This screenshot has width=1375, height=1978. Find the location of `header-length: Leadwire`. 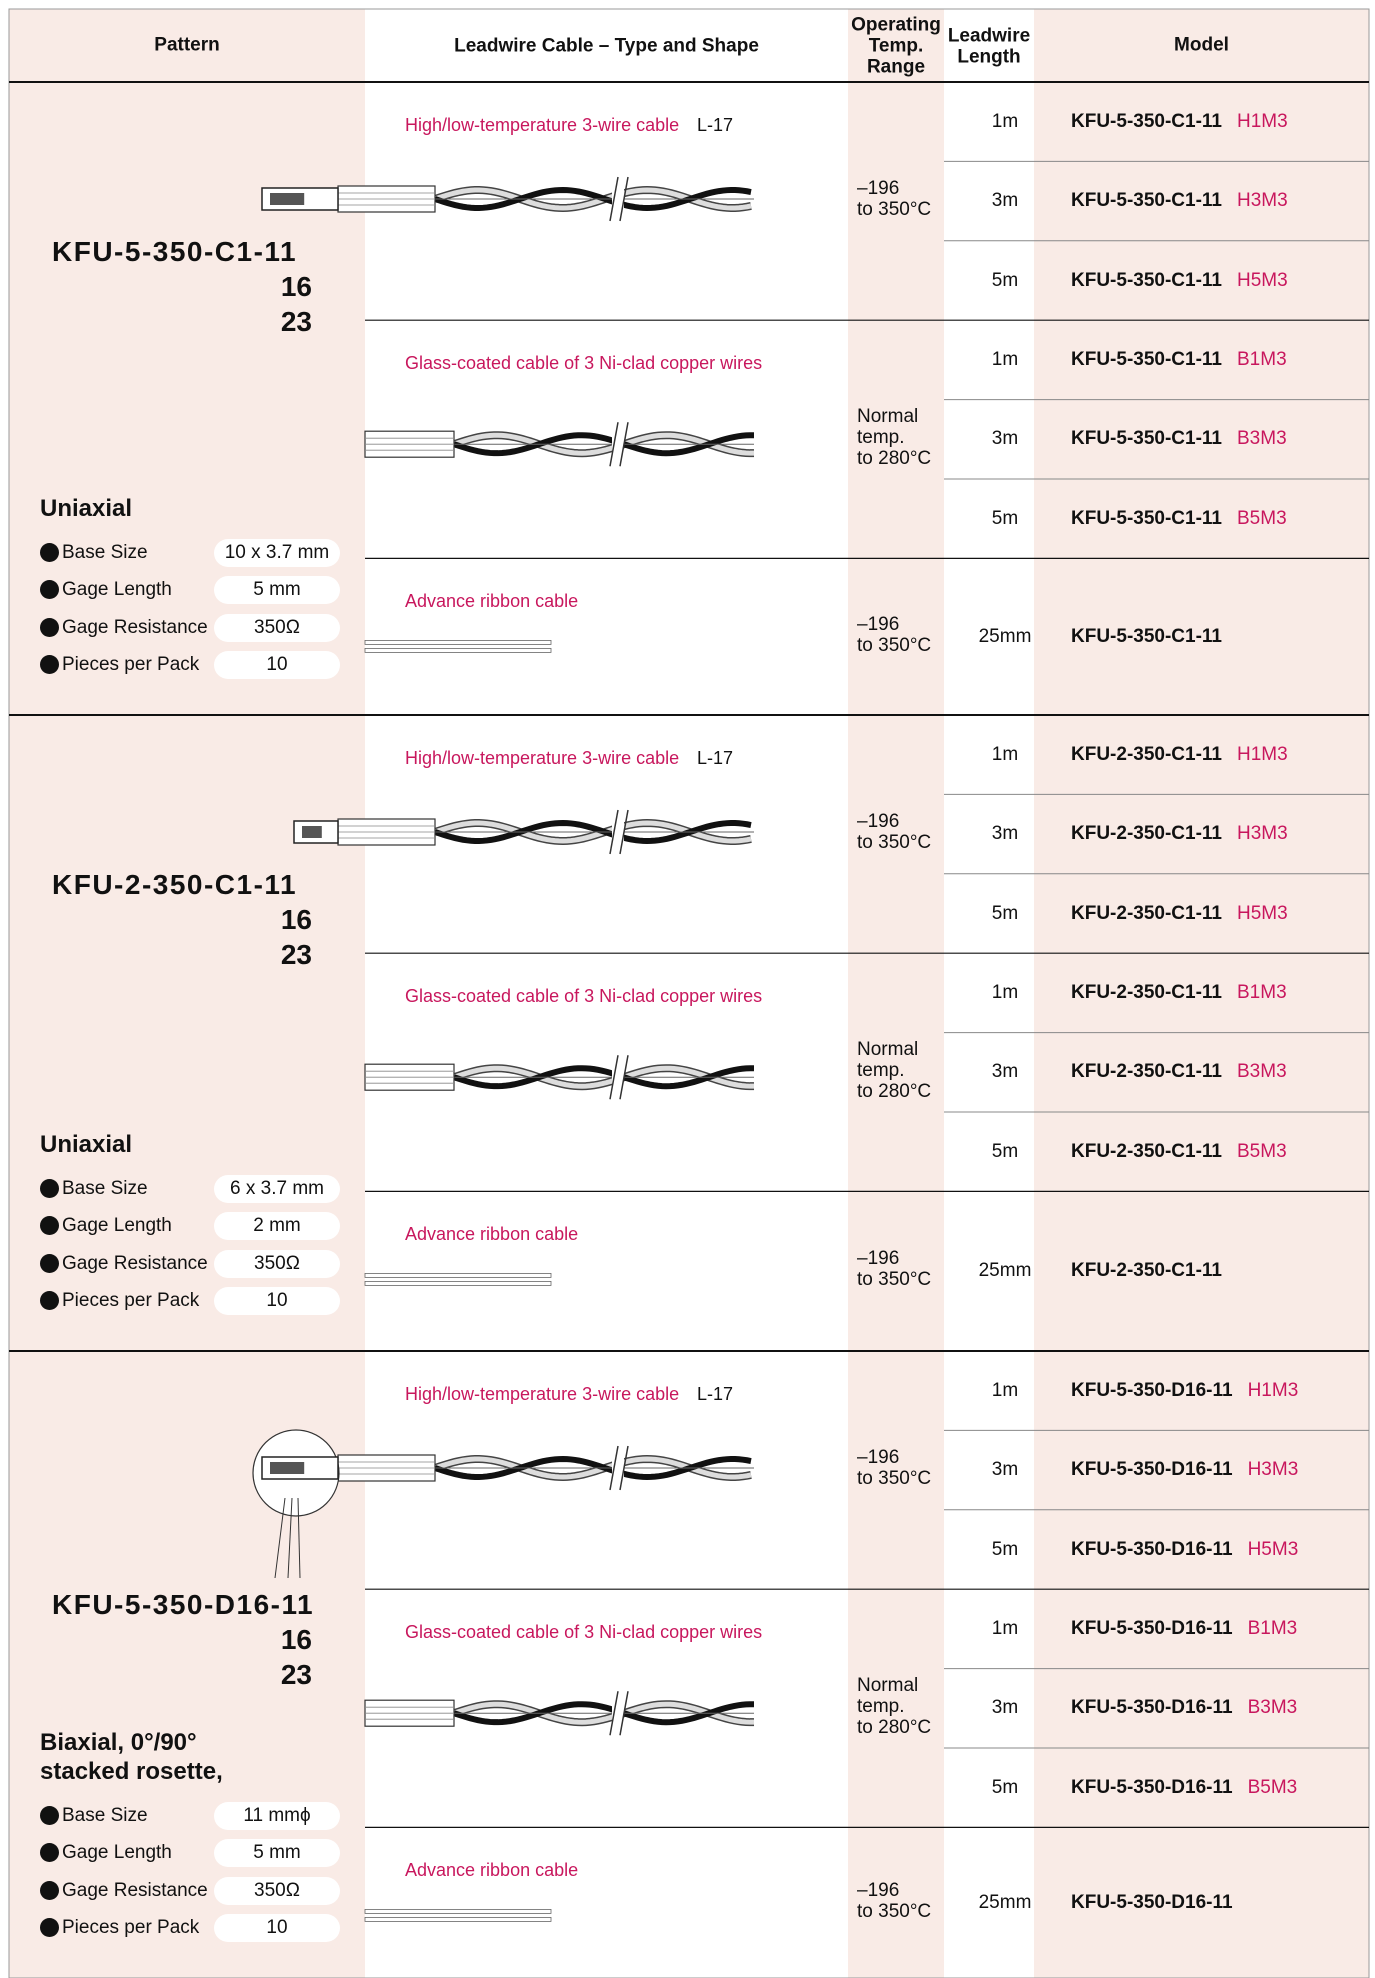

header-length: Leadwire is located at coordinates (989, 35).